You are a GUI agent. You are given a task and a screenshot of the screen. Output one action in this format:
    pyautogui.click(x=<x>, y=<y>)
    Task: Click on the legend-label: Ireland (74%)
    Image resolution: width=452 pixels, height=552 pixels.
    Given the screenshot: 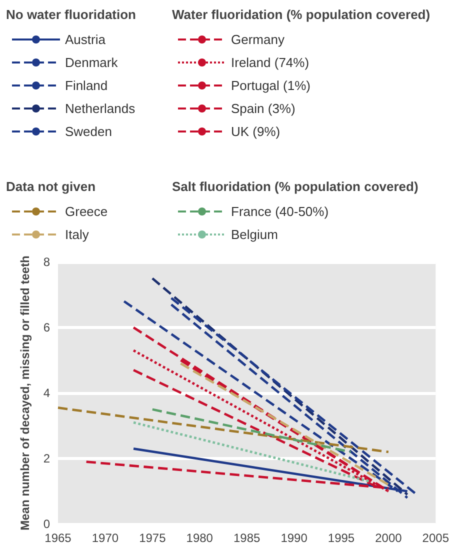 What is the action you would take?
    pyautogui.click(x=270, y=62)
    